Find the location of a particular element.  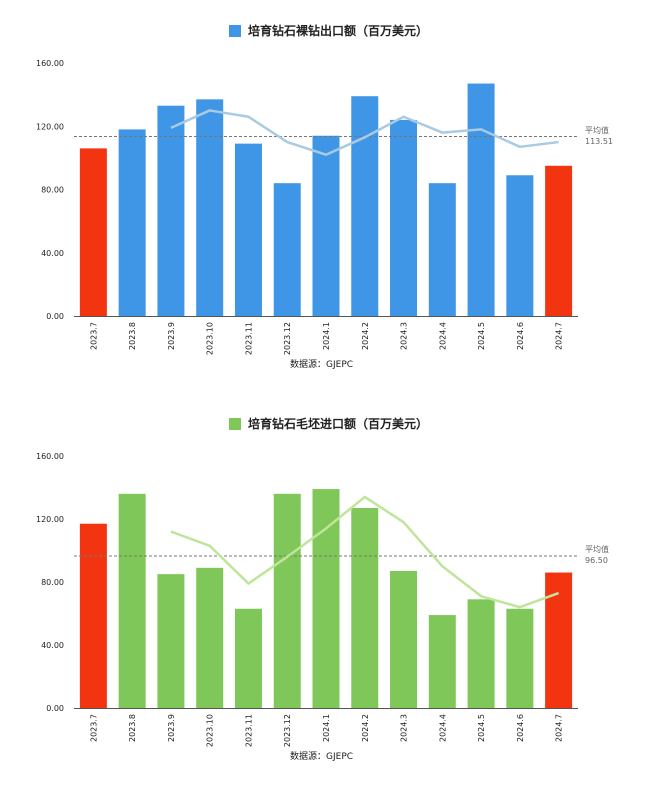

legend-label: 培育钻石裸钻出口额（百万美元） is located at coordinates (338, 30).